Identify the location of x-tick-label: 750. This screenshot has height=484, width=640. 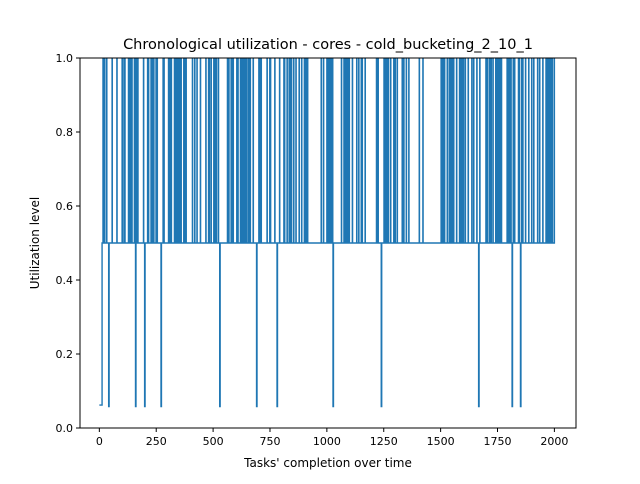
(269, 441).